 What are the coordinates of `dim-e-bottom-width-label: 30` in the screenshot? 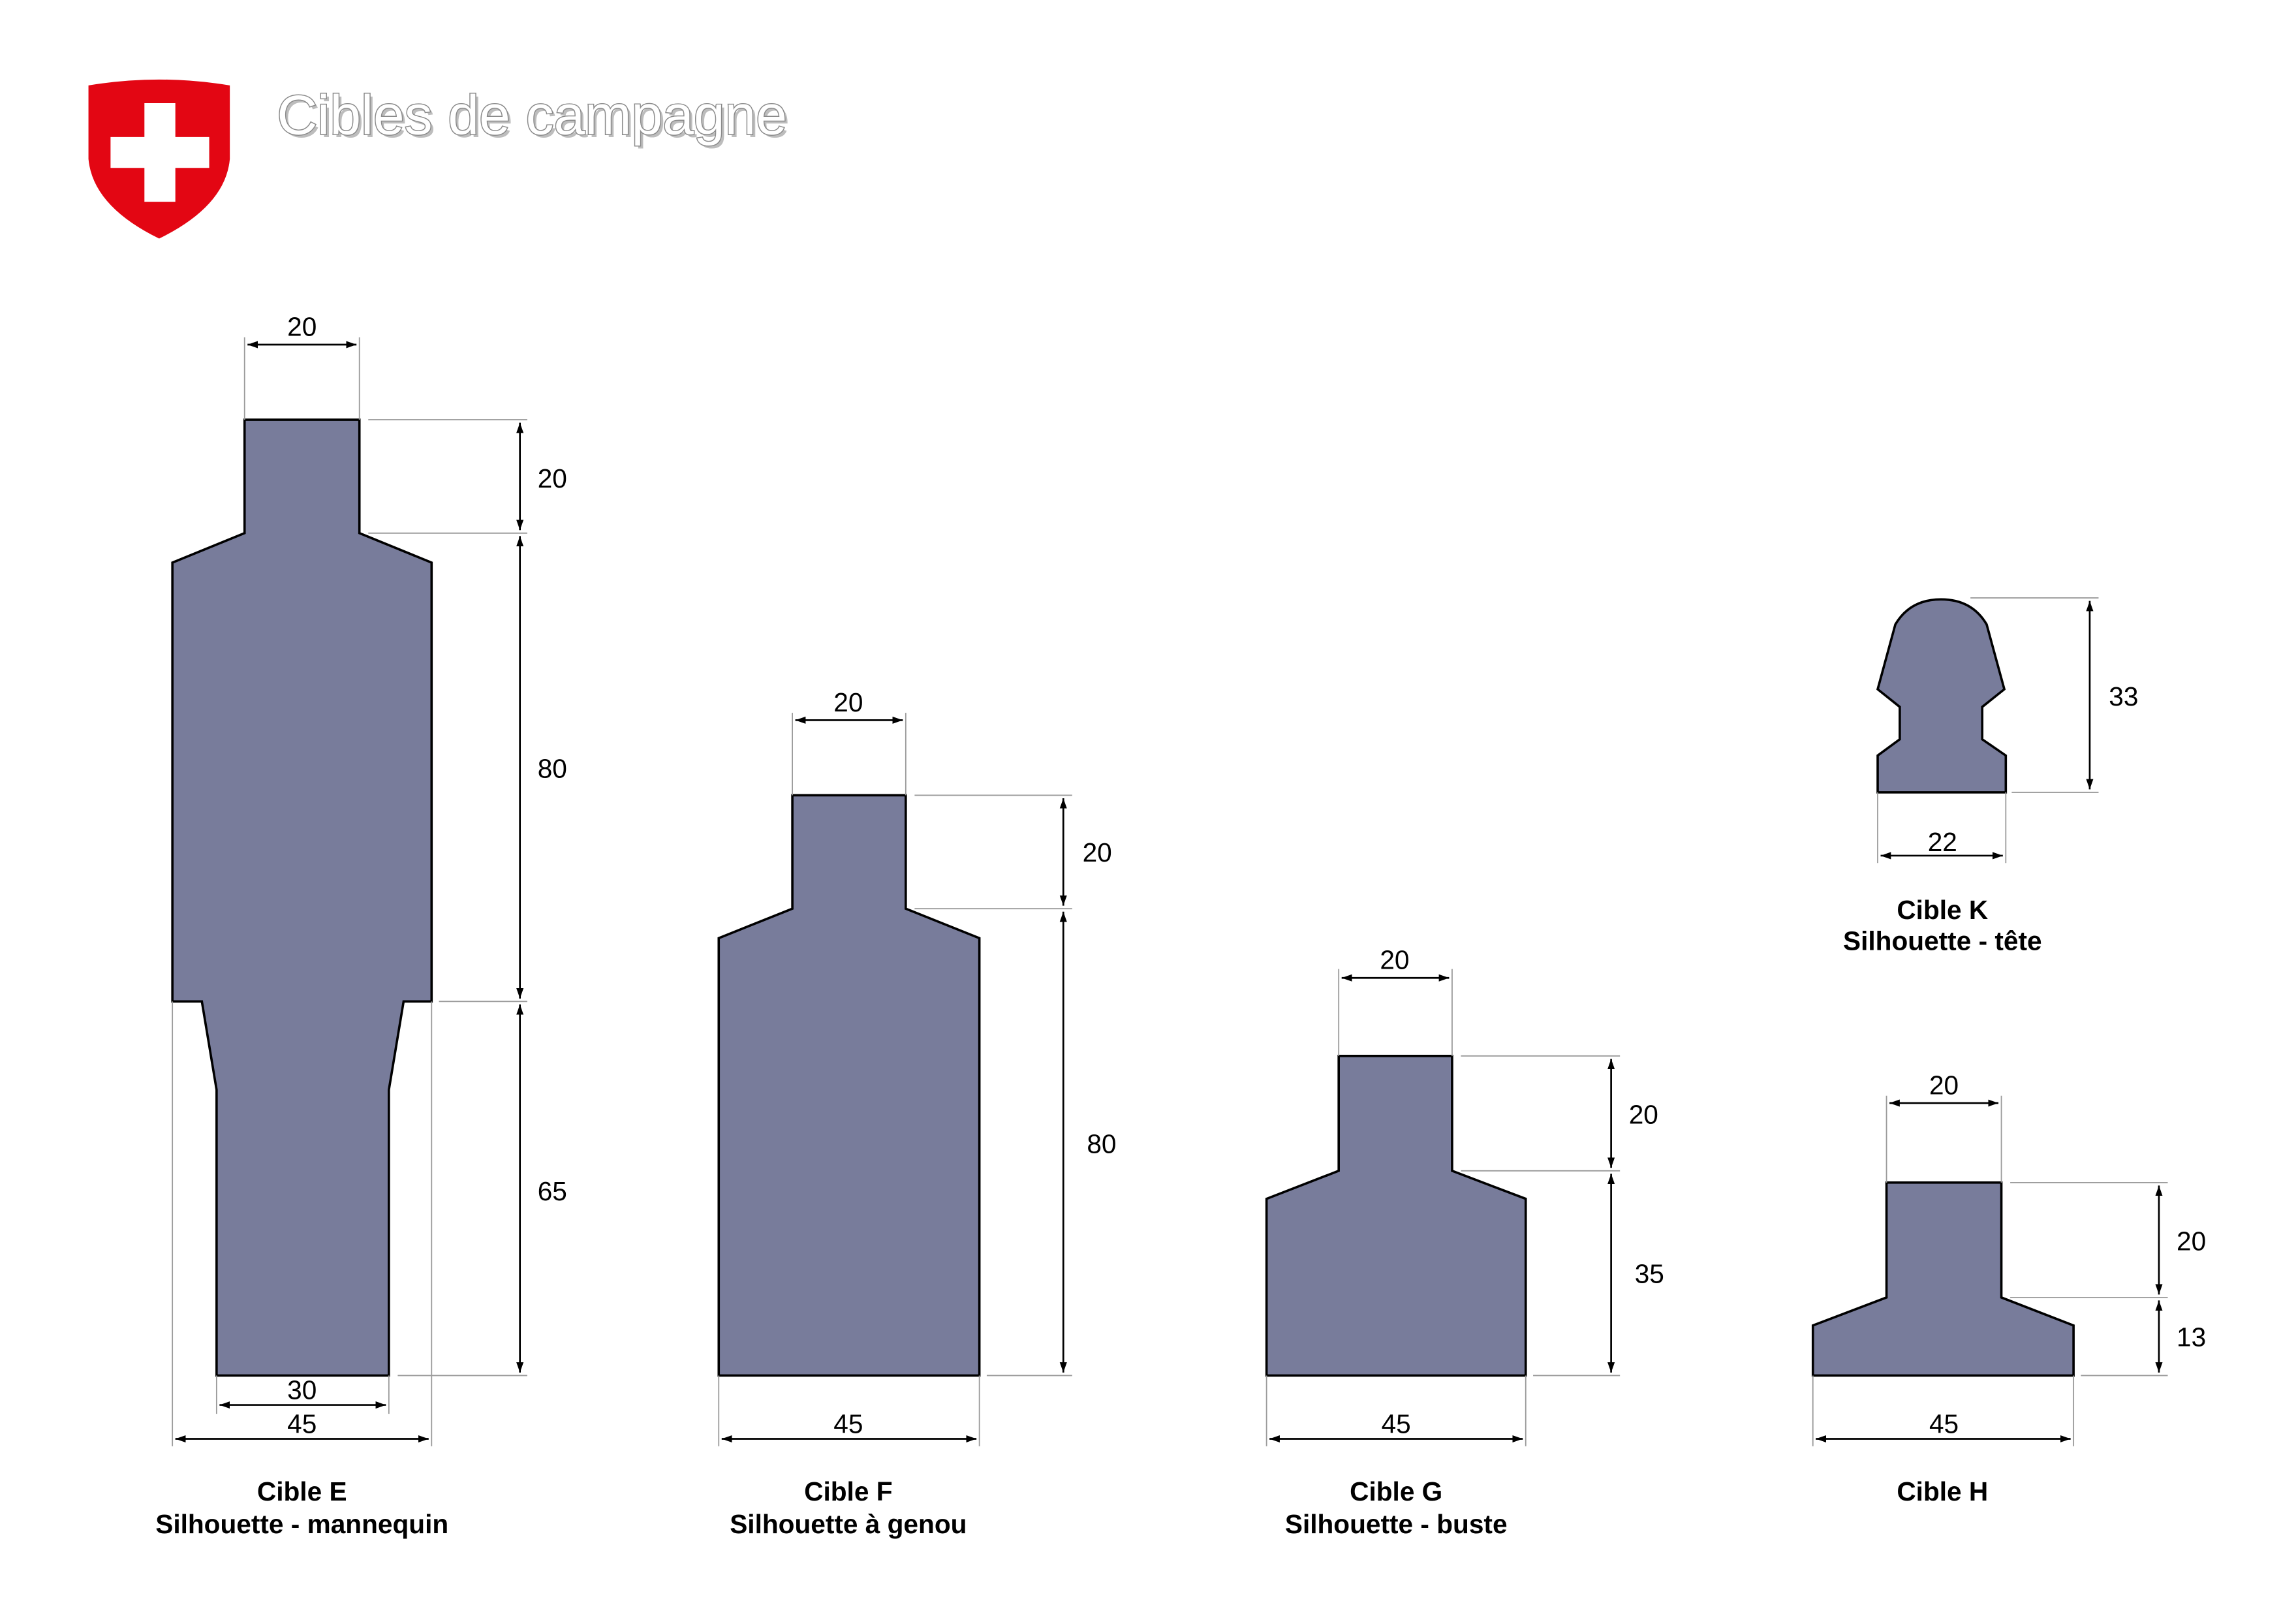 It's located at (302, 1390).